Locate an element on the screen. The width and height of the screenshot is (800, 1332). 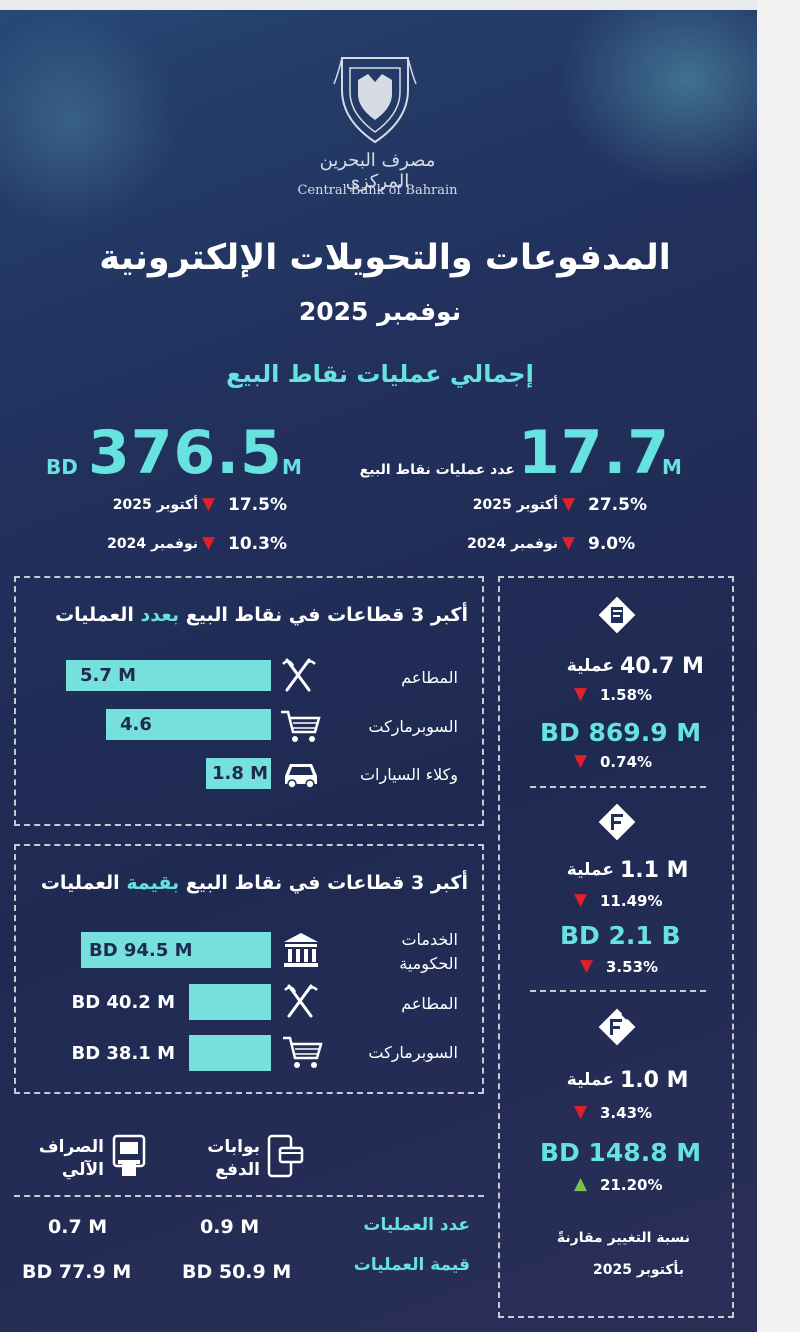
rp-count-pct: 1.58% is located at coordinates (626, 695).